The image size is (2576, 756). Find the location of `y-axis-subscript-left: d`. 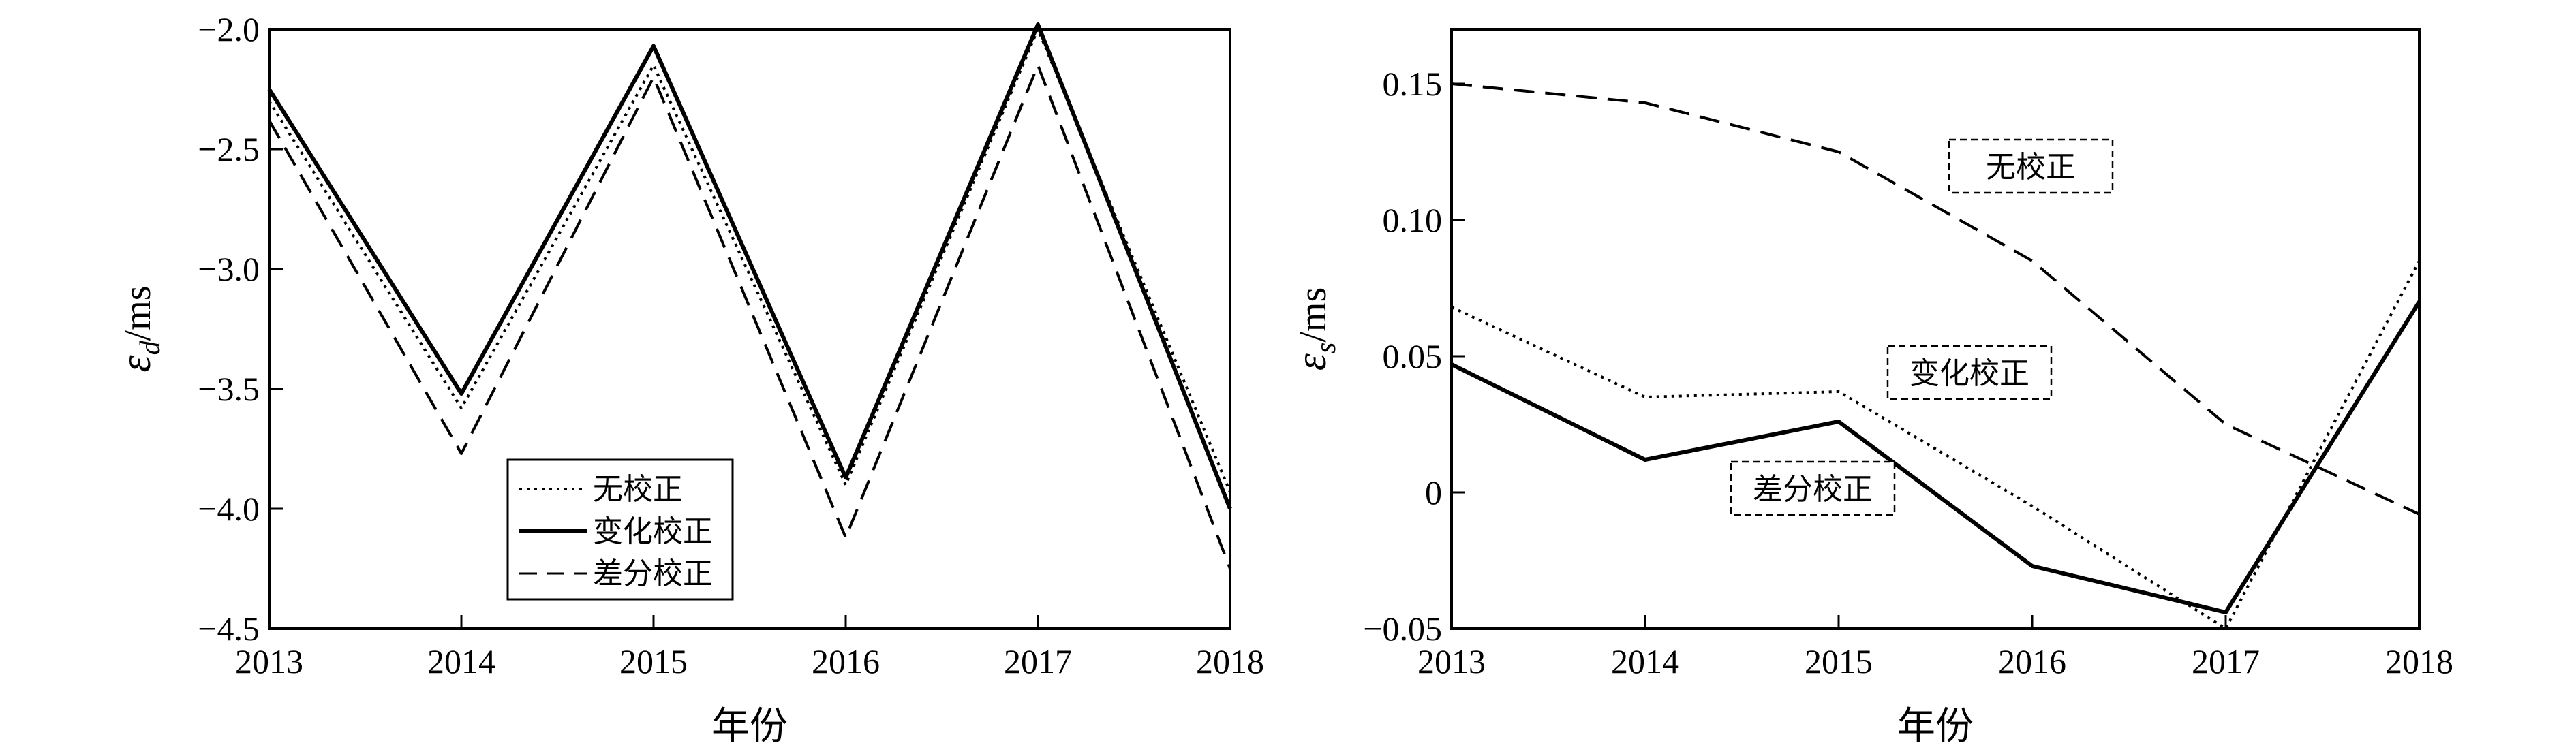

y-axis-subscript-left: d is located at coordinates (150, 347).